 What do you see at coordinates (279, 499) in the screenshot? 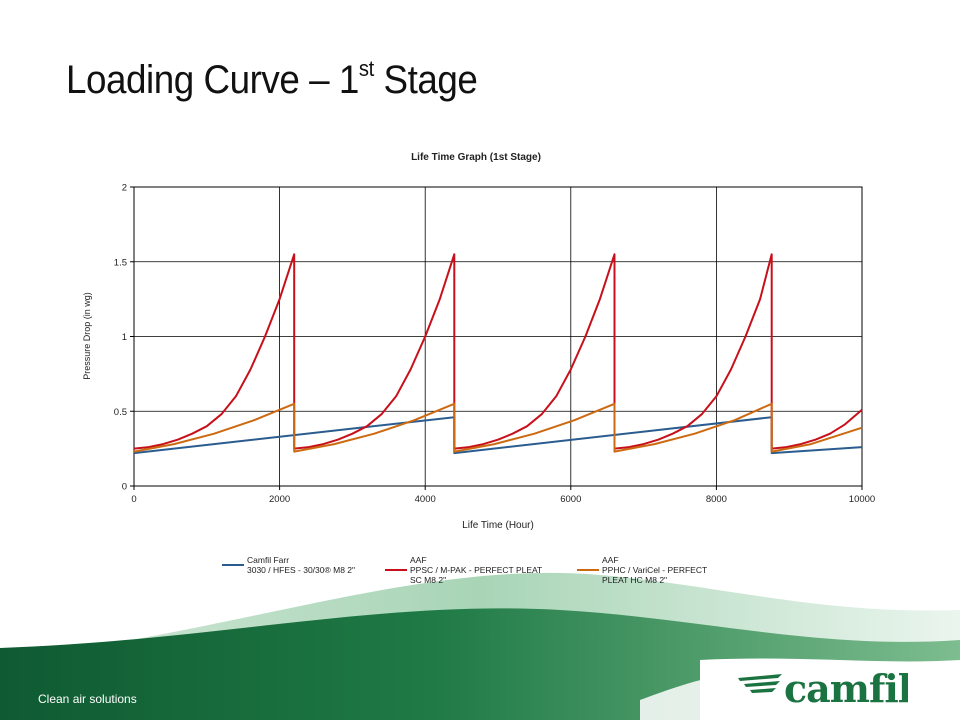
I see `x-tick-label: 2000` at bounding box center [279, 499].